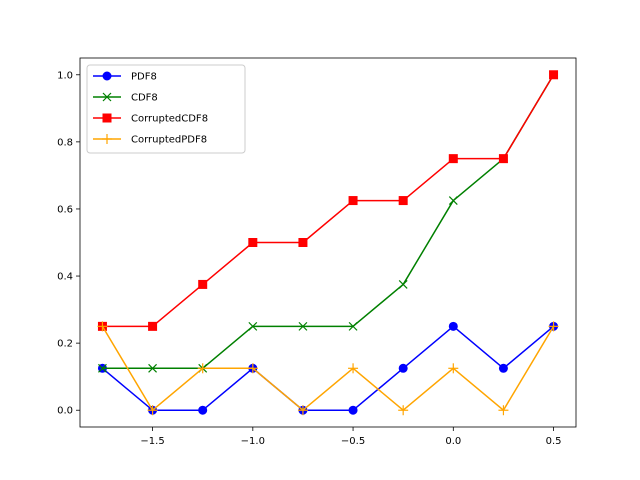 The image size is (640, 480). What do you see at coordinates (125, 77) in the screenshot?
I see `legend-entry-pdf8: PDF8` at bounding box center [125, 77].